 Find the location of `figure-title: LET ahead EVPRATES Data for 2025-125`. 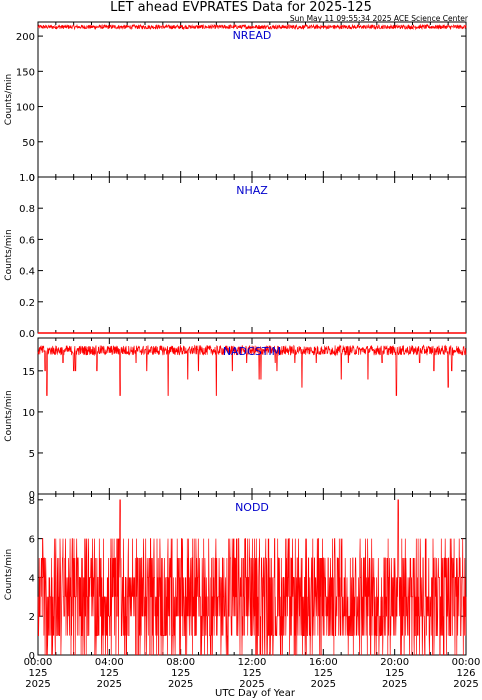

figure-title: LET ahead EVPRATES Data for 2025-125 is located at coordinates (241, 7).